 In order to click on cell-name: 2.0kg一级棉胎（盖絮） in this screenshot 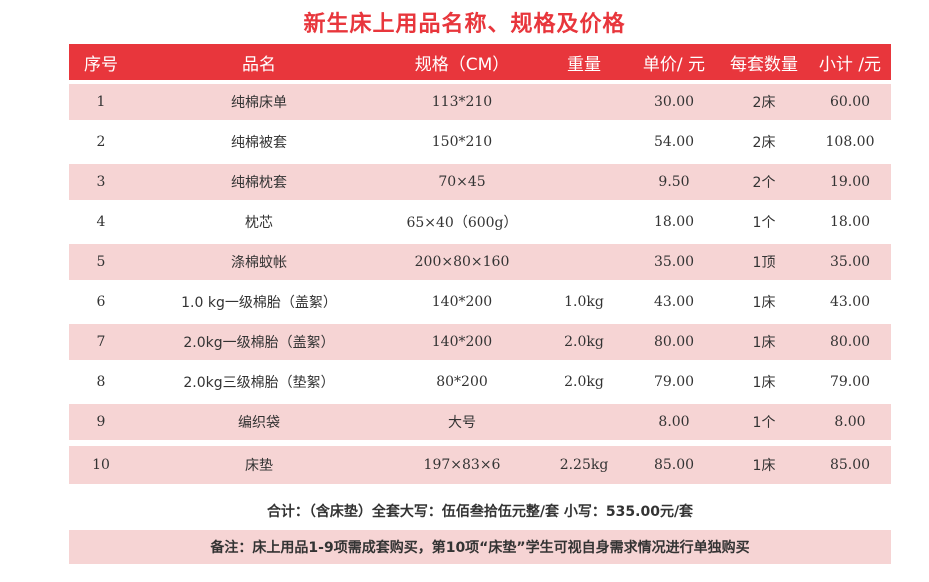, I will do `click(259, 343)`.